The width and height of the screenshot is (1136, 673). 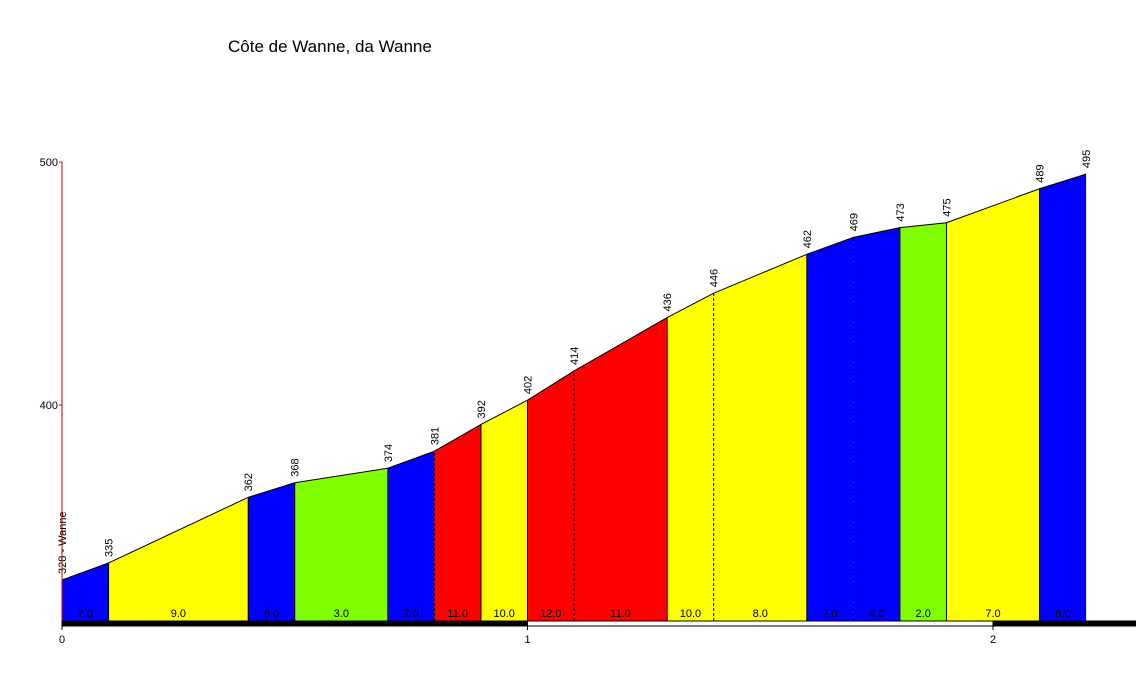 What do you see at coordinates (482, 409) in the screenshot?
I see `elevation-label-6: 392` at bounding box center [482, 409].